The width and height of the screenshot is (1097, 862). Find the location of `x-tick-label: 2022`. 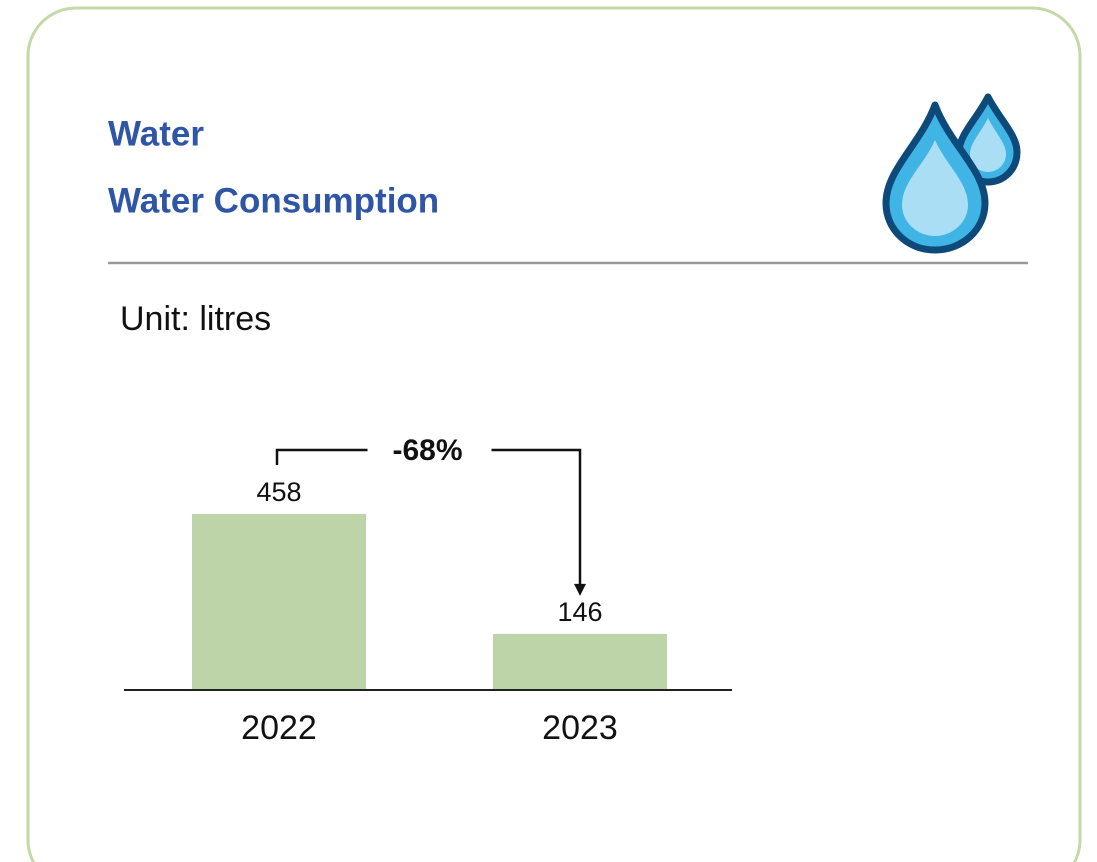

x-tick-label: 2022 is located at coordinates (279, 728).